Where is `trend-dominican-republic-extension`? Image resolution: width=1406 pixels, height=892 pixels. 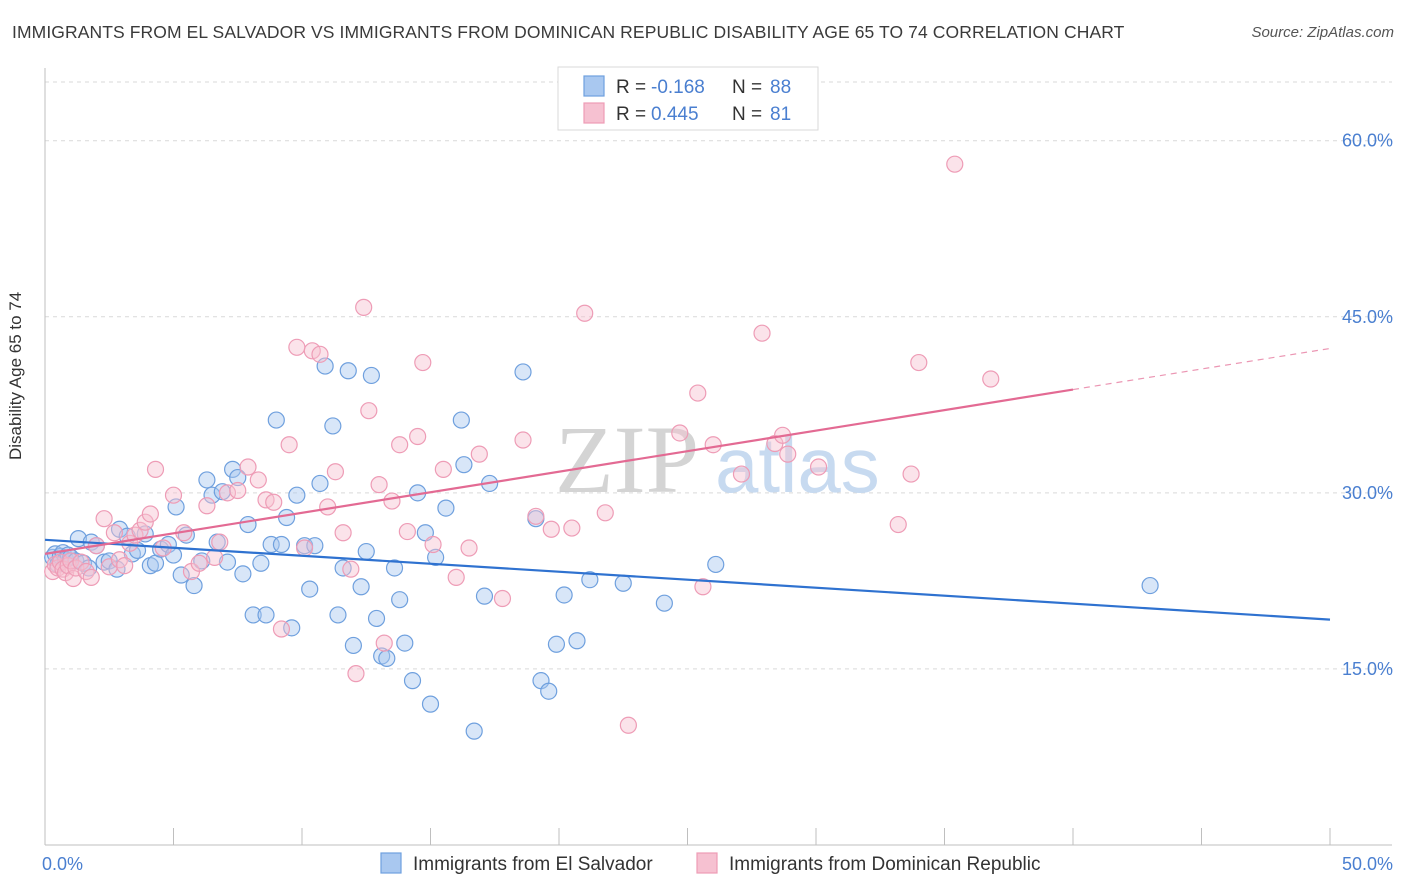
trend-dominican-republic-extension is located at coordinates (1201, 369).